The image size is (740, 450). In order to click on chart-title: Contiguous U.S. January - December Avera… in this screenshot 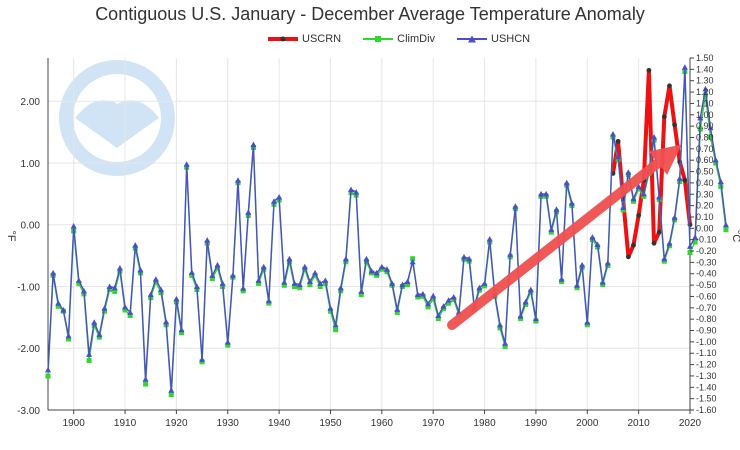, I will do `click(370, 14)`.